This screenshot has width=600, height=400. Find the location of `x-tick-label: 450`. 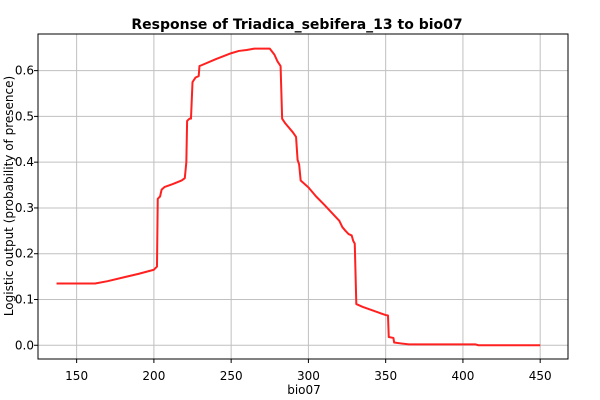

x-tick-label: 450 is located at coordinates (540, 376).